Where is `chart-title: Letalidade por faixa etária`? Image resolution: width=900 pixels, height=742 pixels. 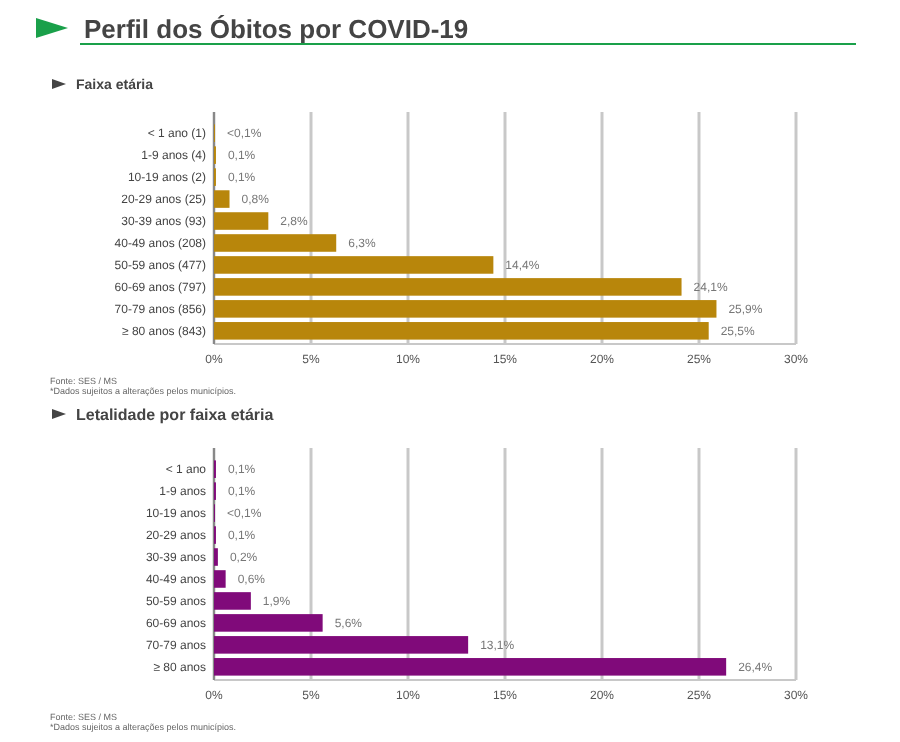
chart-title: Letalidade por faixa etária is located at coordinates (175, 415).